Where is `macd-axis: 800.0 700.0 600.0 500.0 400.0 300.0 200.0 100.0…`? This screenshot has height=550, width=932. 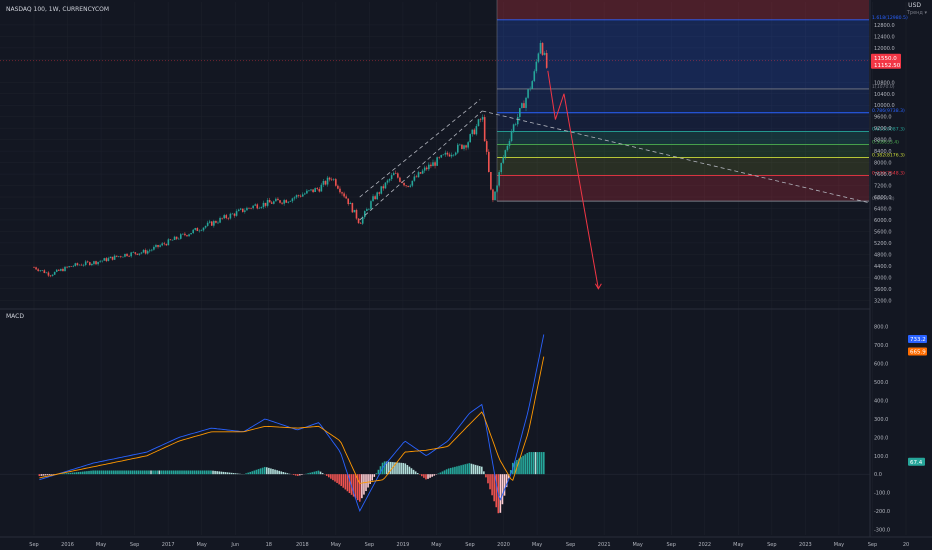
macd-axis: 800.0 700.0 600.0 500.0 400.0 300.0 200.0 100.0… is located at coordinates (882, 429).